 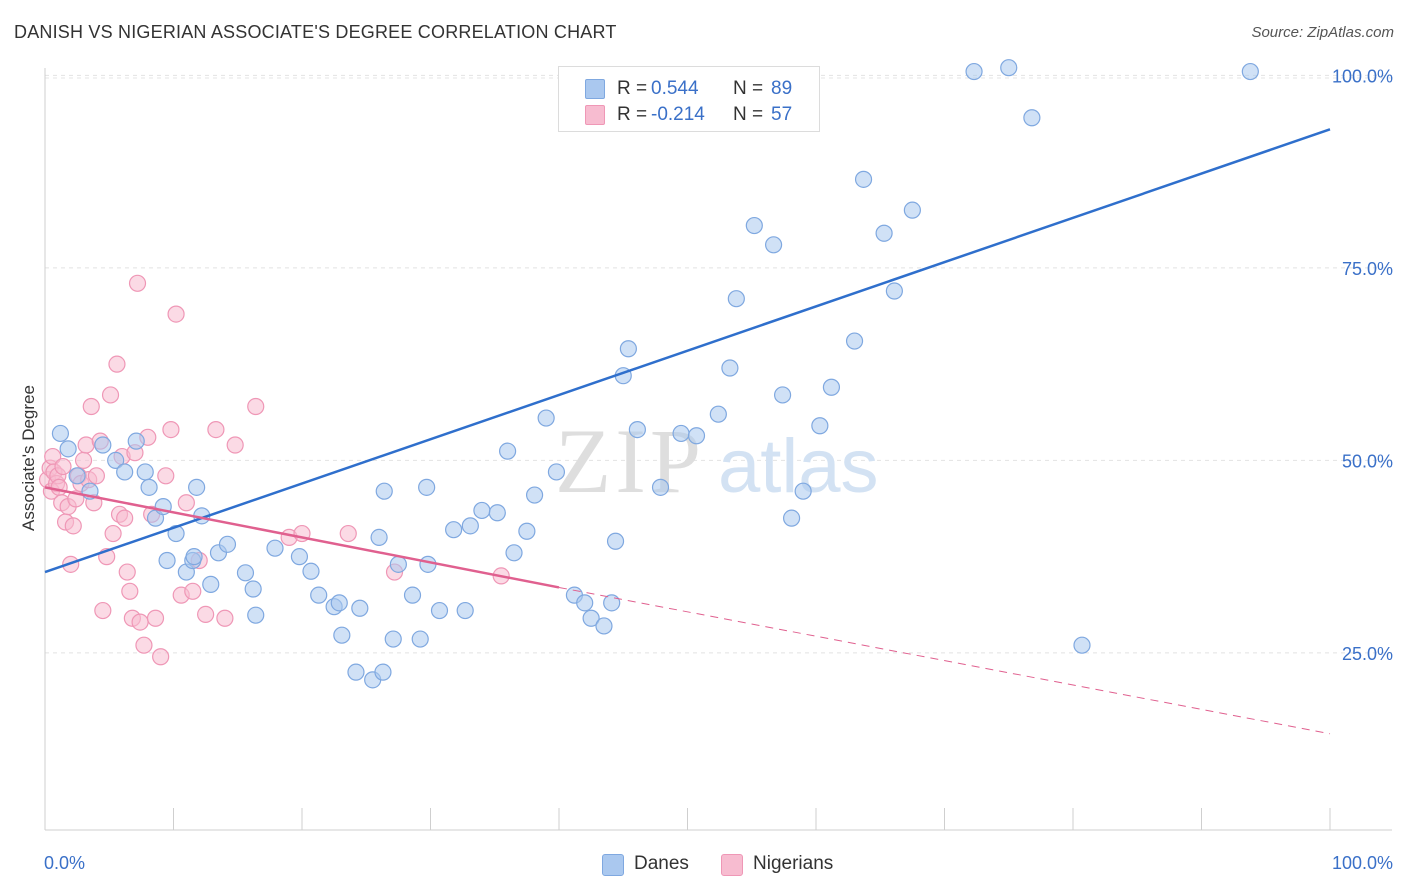 What do you see at coordinates (1367, 269) in the screenshot?
I see `y-tick-label: 75.0%` at bounding box center [1367, 269].